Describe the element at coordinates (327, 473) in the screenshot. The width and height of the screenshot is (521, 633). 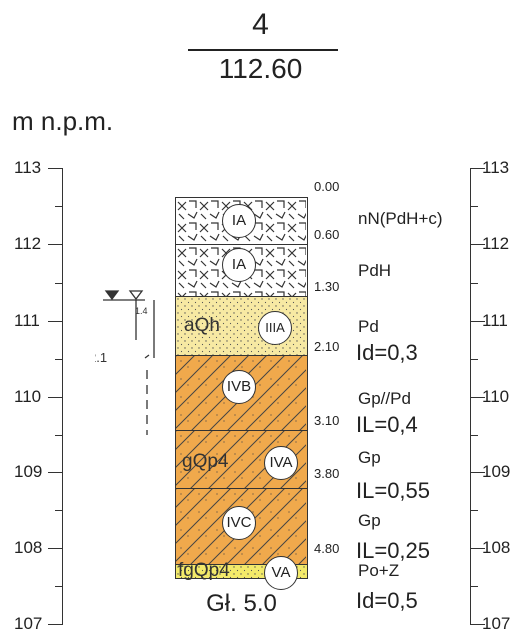
I see `layer-bottom-depth: 3.80` at that location.